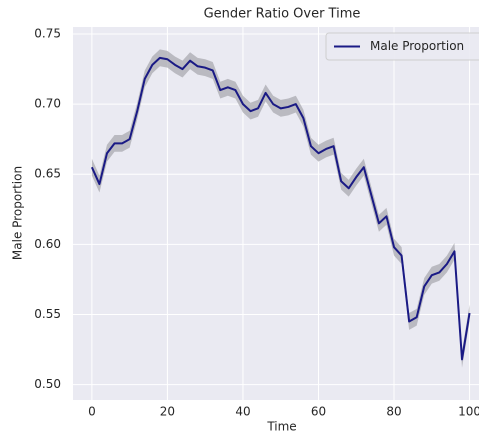 The width and height of the screenshot is (479, 434). I want to click on x-axis-label: Time, so click(281, 427).